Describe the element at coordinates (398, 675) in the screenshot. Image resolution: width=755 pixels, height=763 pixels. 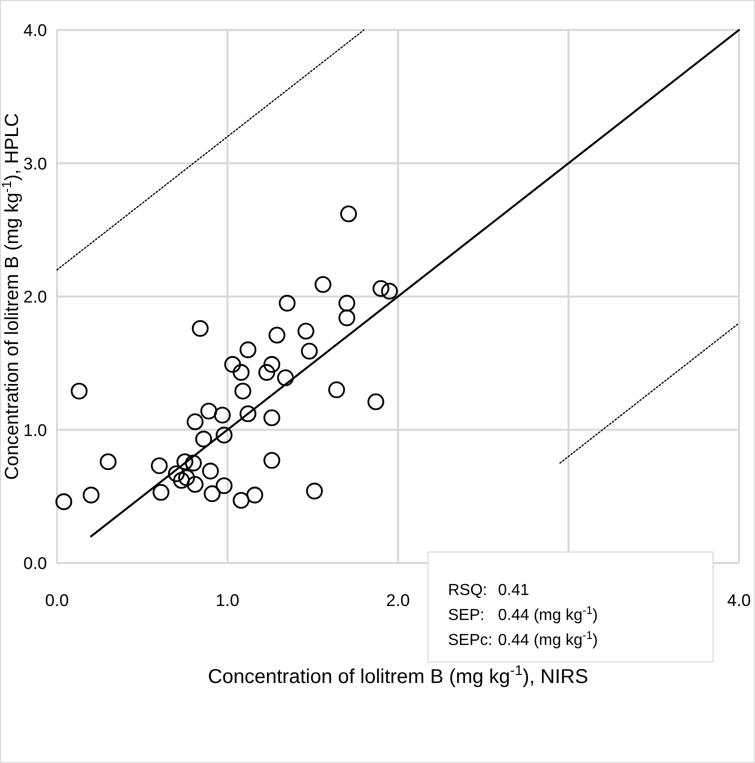
I see `x-axis-title: Concentration of lolitrem B (mg kg$^{-1}$), NIRS` at that location.